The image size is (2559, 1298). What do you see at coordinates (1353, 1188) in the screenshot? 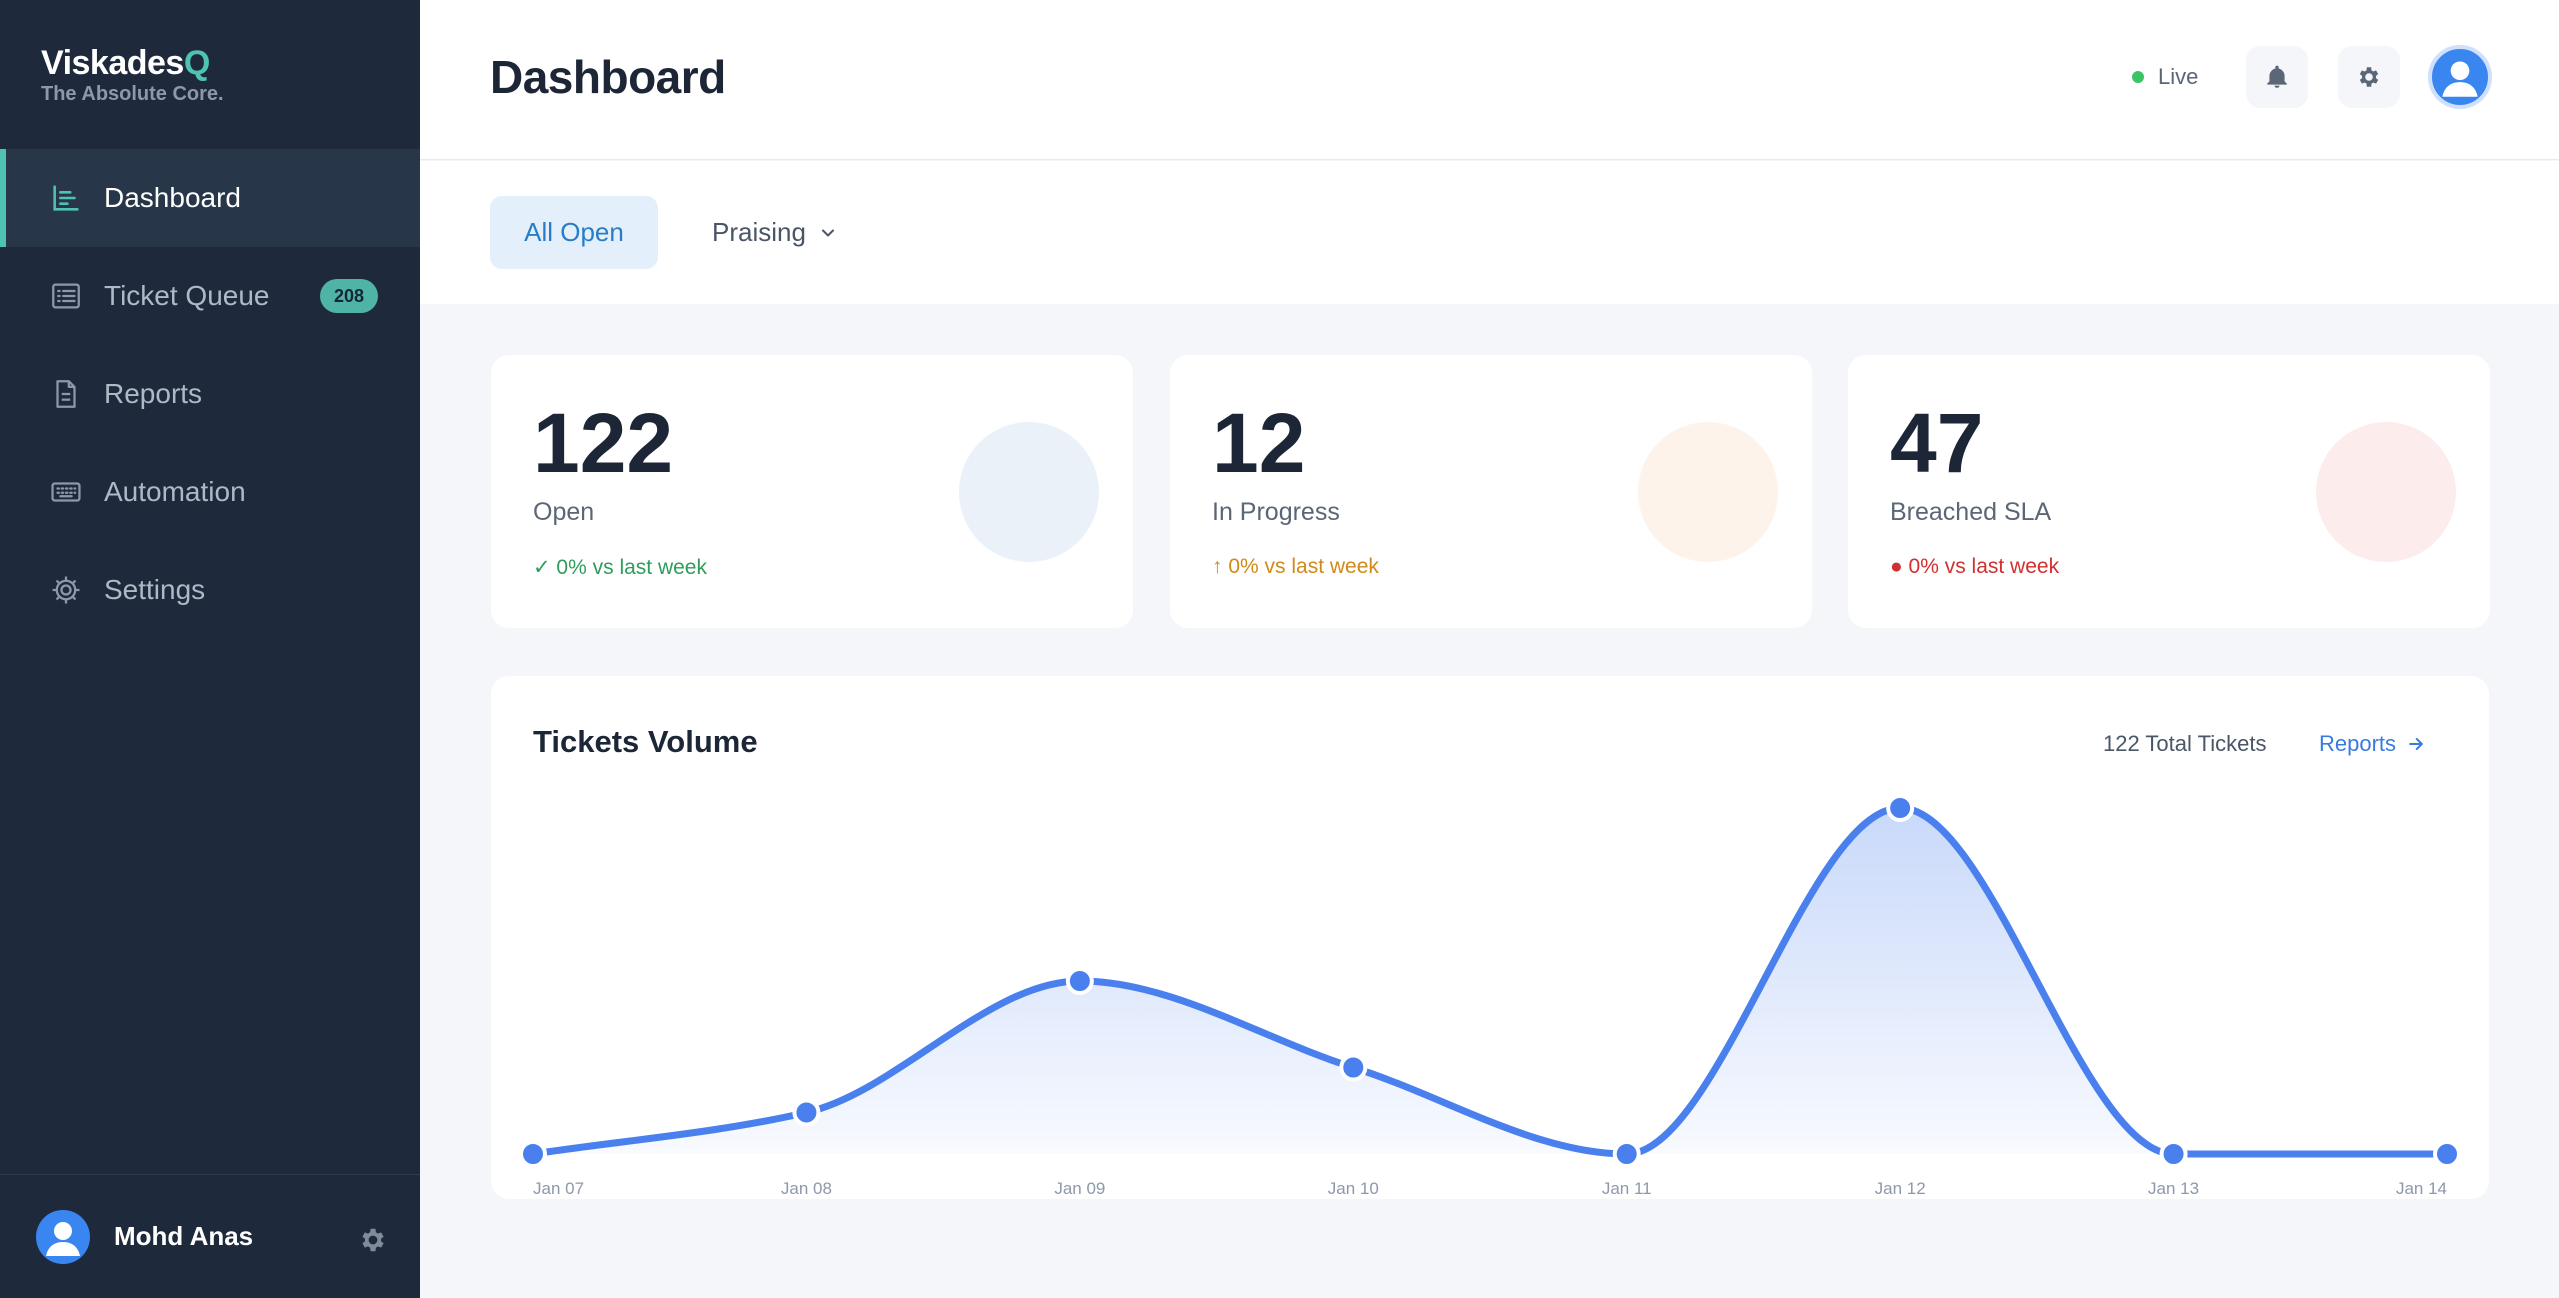
I see `x-tick-label: Jan 10` at bounding box center [1353, 1188].